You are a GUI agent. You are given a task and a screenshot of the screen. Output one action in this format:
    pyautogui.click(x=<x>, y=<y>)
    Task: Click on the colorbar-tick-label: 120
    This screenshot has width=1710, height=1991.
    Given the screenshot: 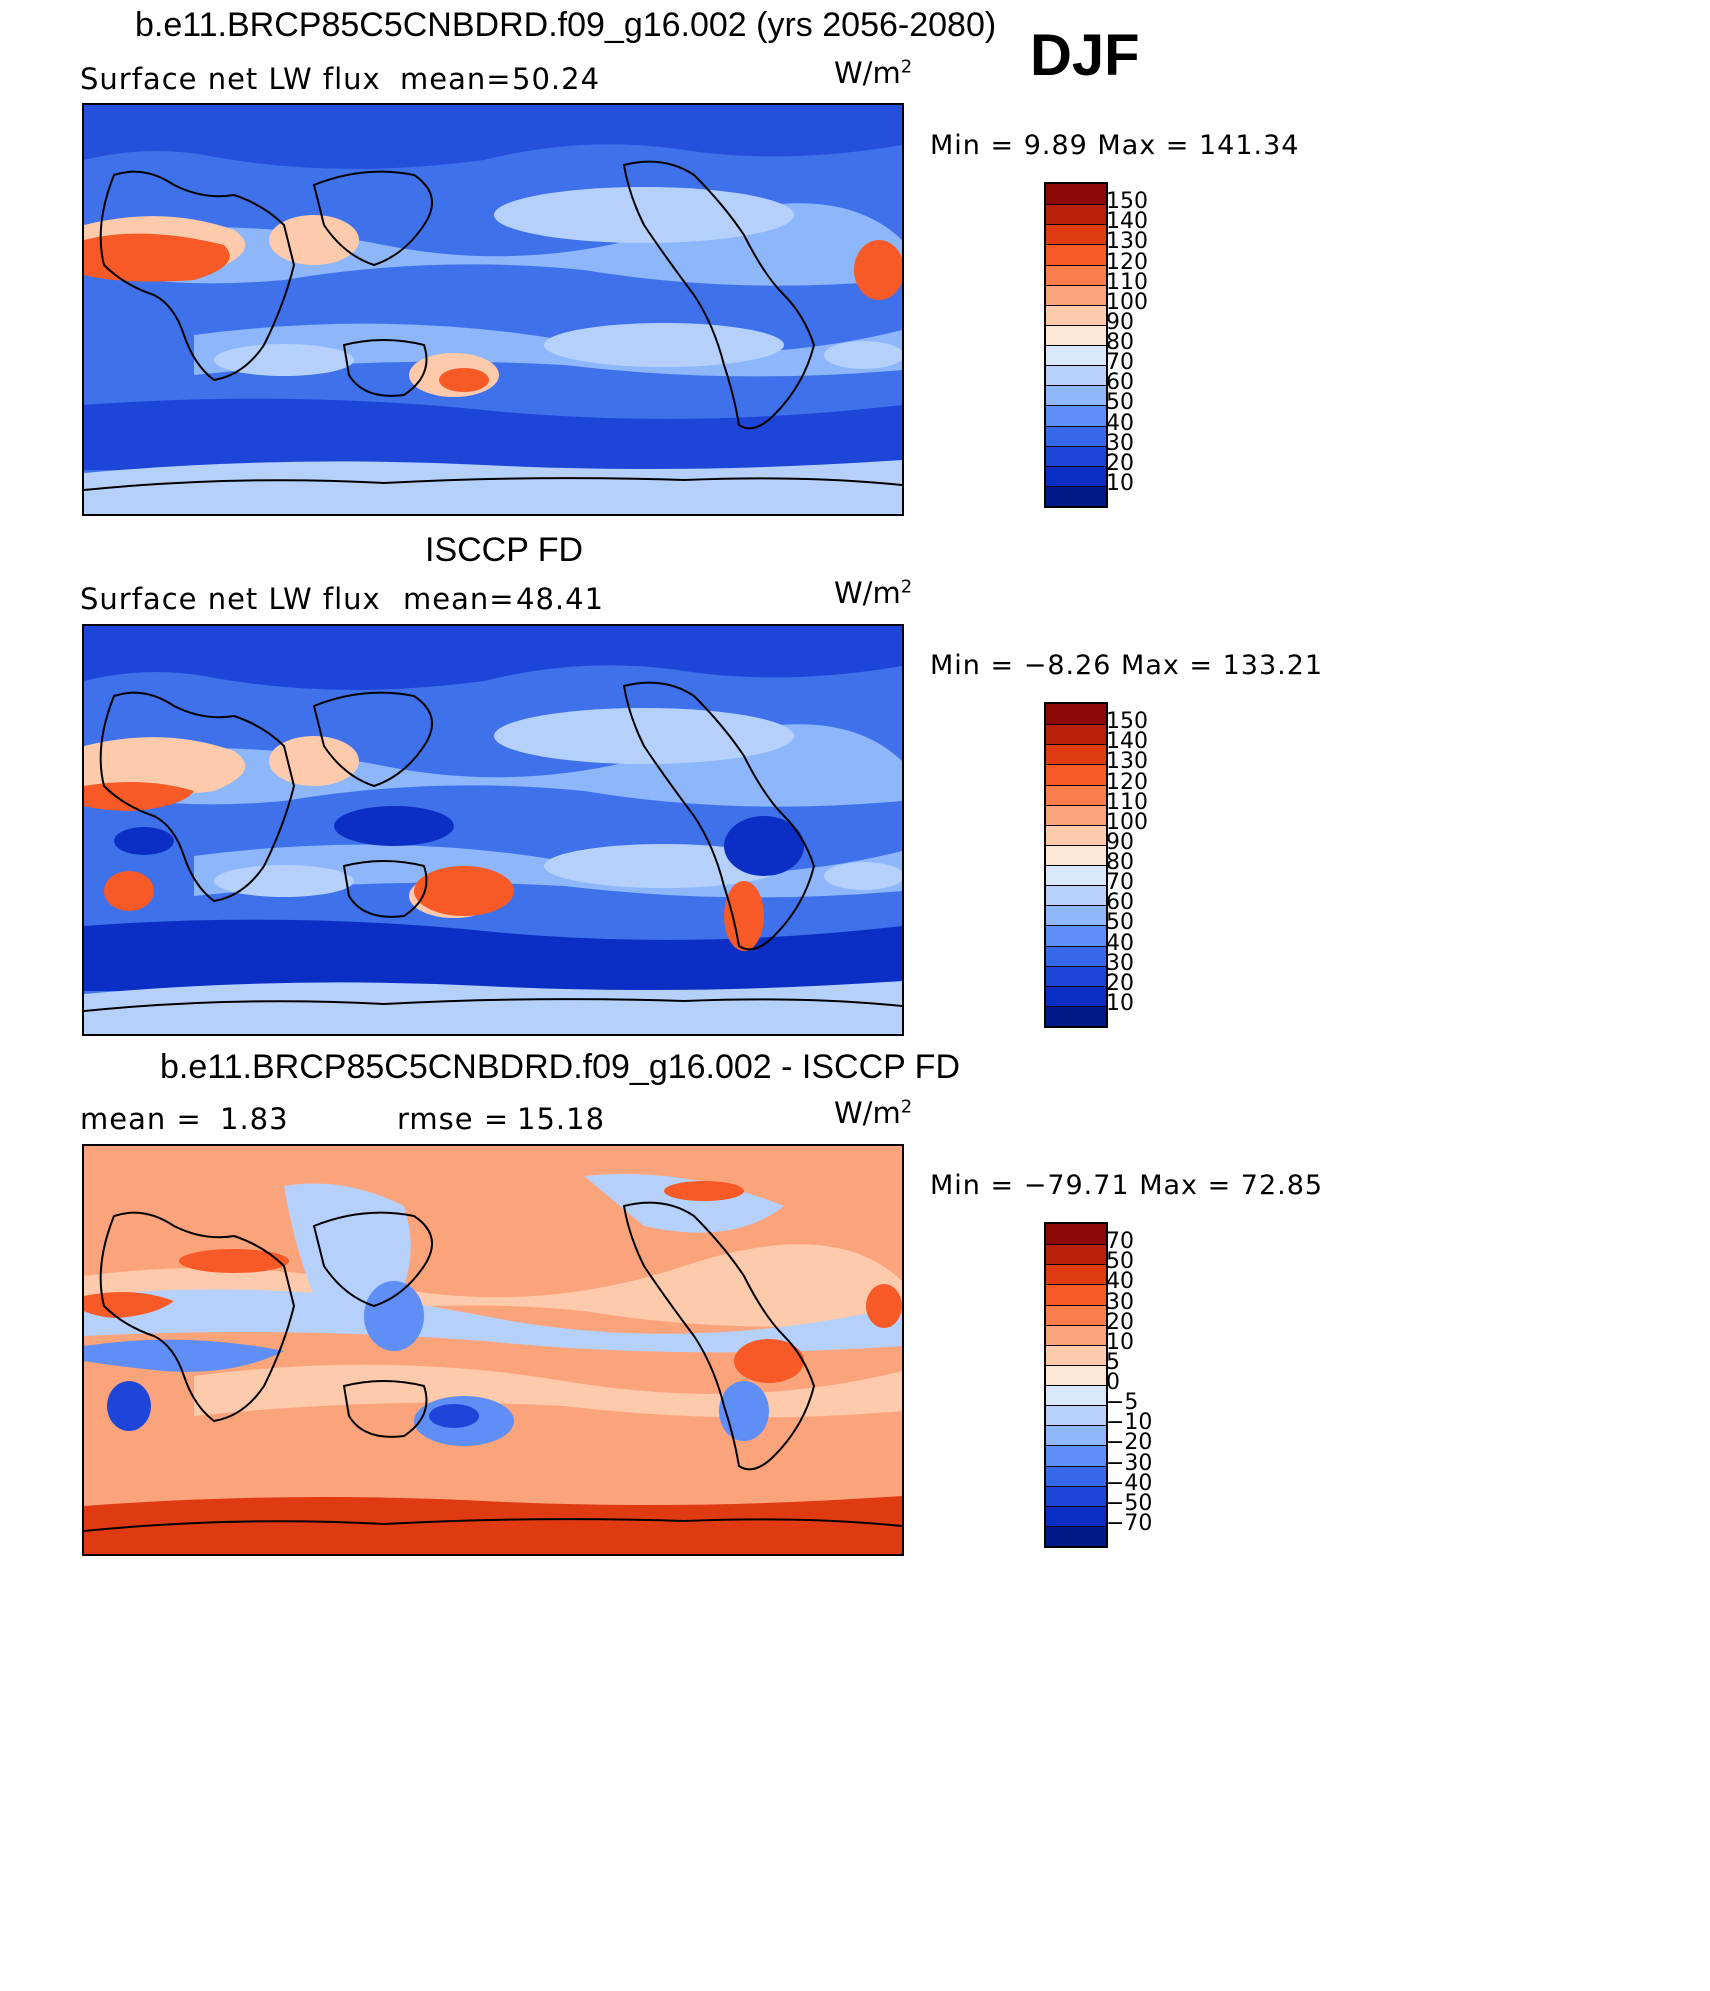 What is the action you would take?
    pyautogui.click(x=1127, y=262)
    